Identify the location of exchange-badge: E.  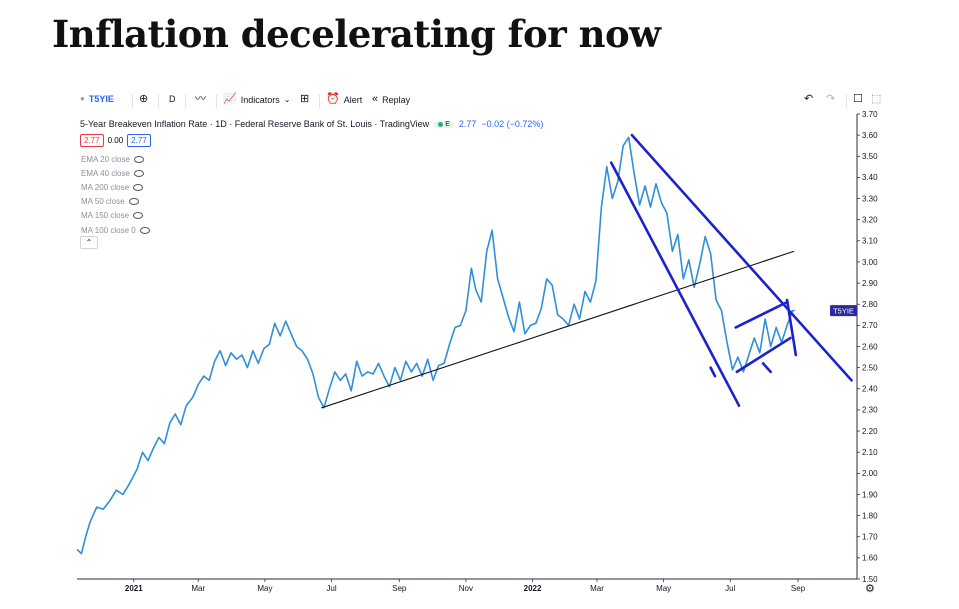
(444, 124).